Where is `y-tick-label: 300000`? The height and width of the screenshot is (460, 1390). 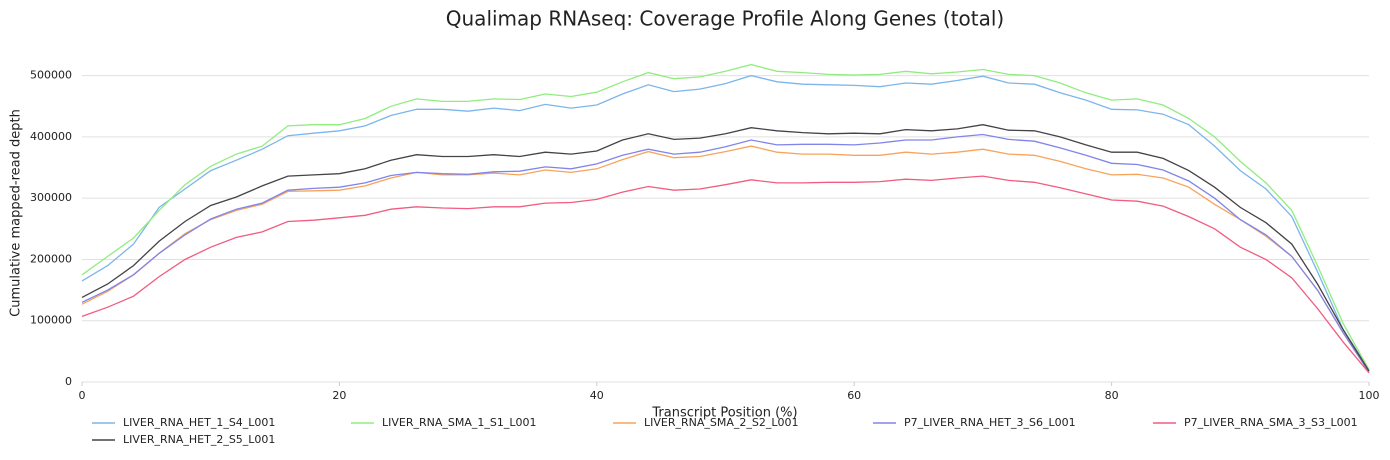
y-tick-label: 300000 is located at coordinates (51, 197).